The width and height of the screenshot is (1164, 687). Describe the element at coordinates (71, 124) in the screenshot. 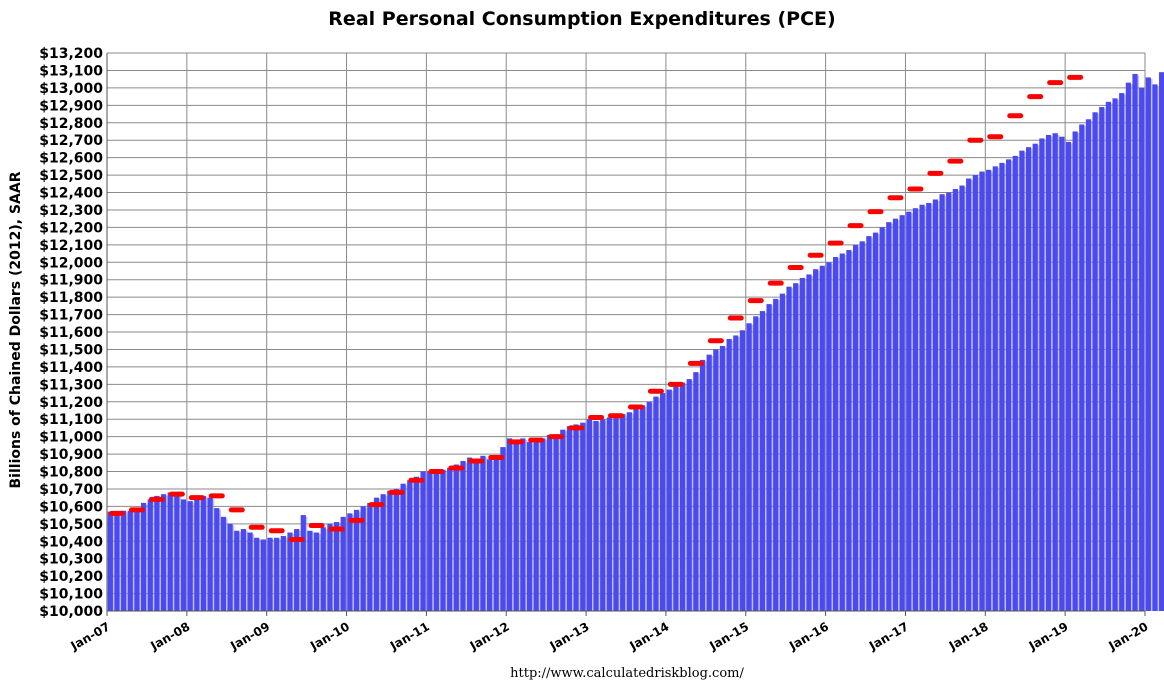

I see `y-tick-label: $12,800` at that location.